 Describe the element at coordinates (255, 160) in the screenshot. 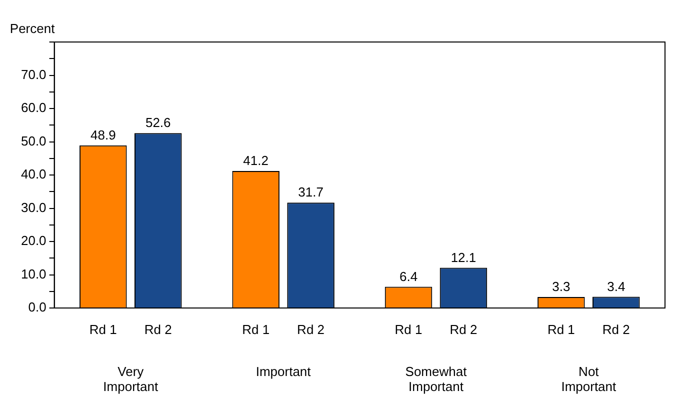

I see `data-label: 41.2` at that location.